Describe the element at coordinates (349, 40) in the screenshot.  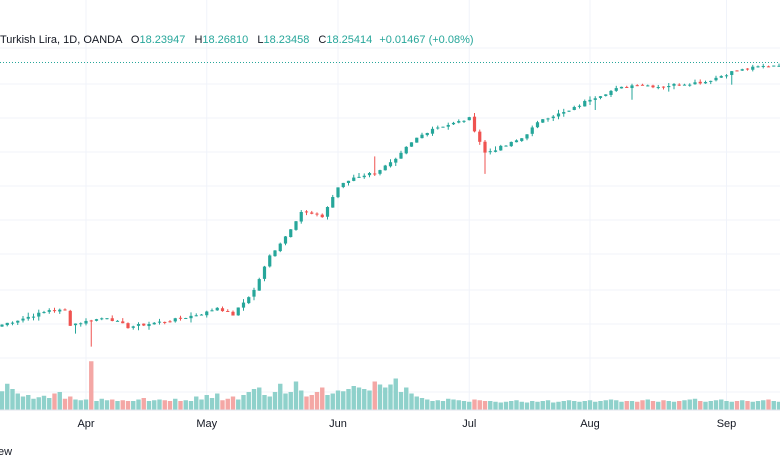
I see `legend-close-value: 18.25414` at that location.